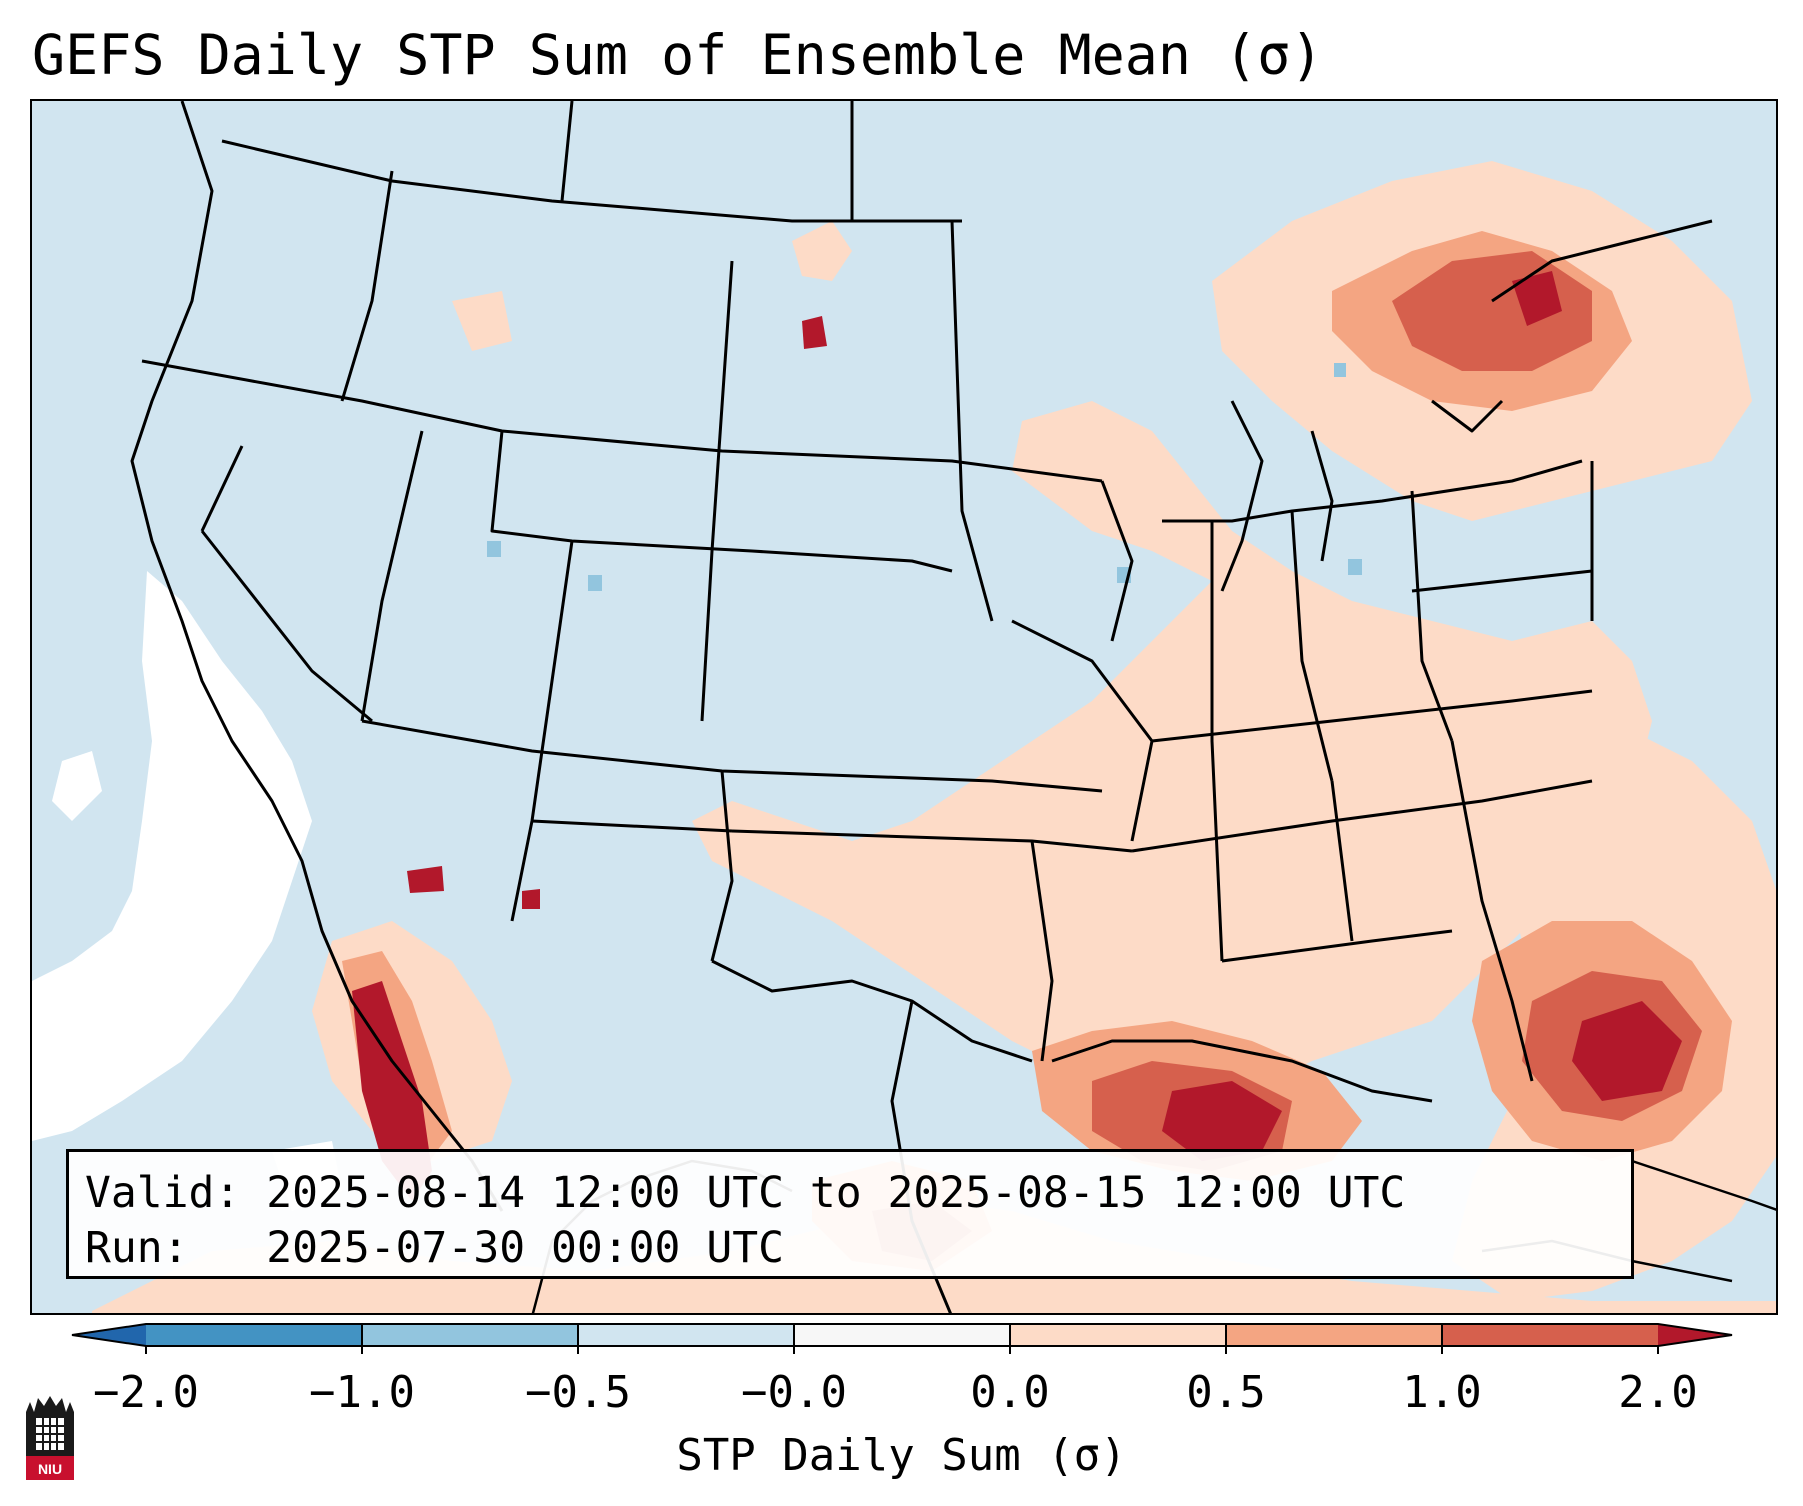 The image size is (1803, 1506). I want to click on colorbar-under-extend, so click(109, 1335).